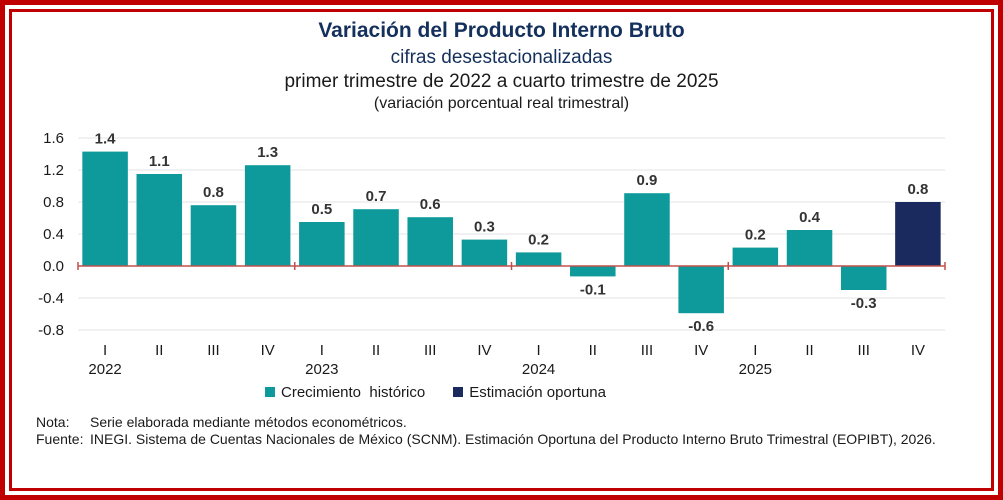  Describe the element at coordinates (53, 138) in the screenshot. I see `y-tick-label: 1.6` at that location.